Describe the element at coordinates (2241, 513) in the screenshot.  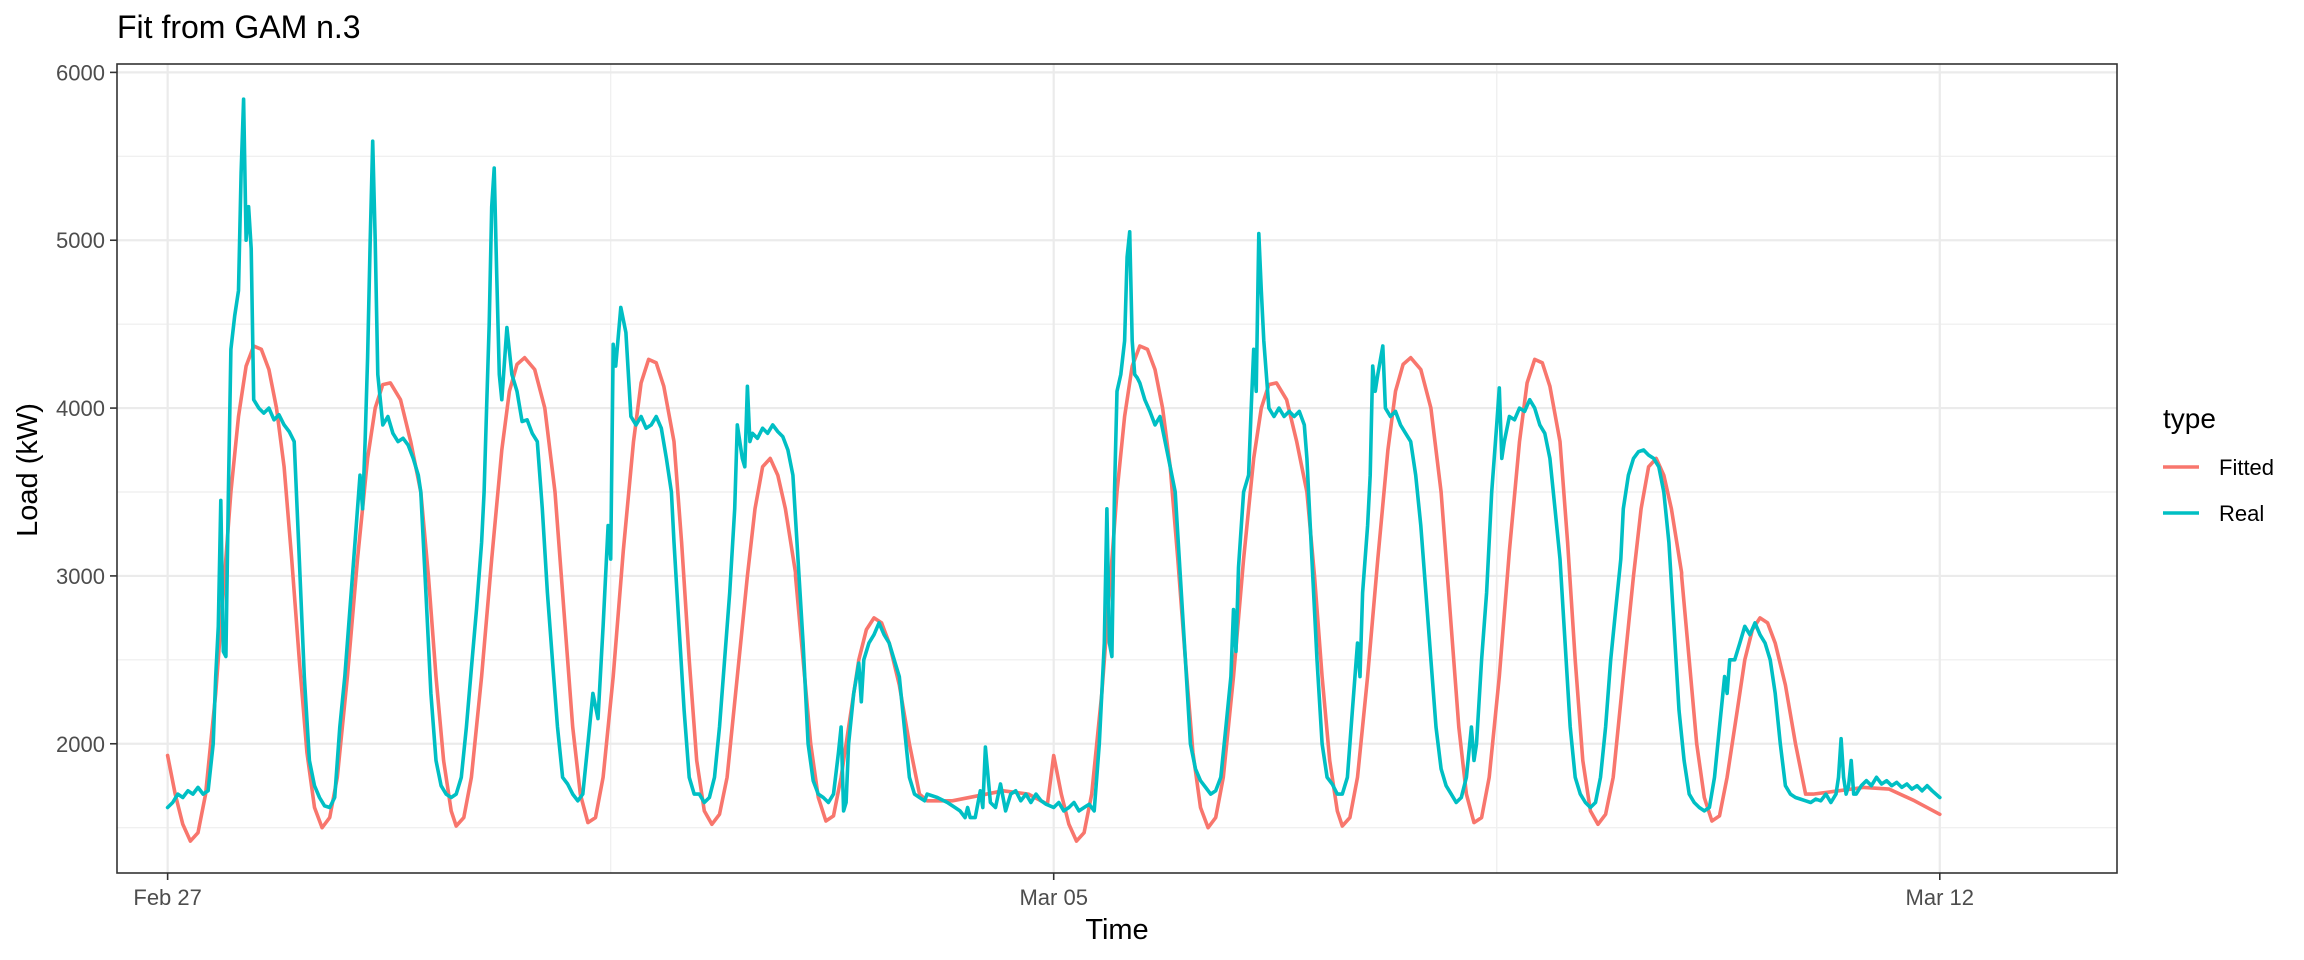
I see `legend-label-real: Real` at that location.